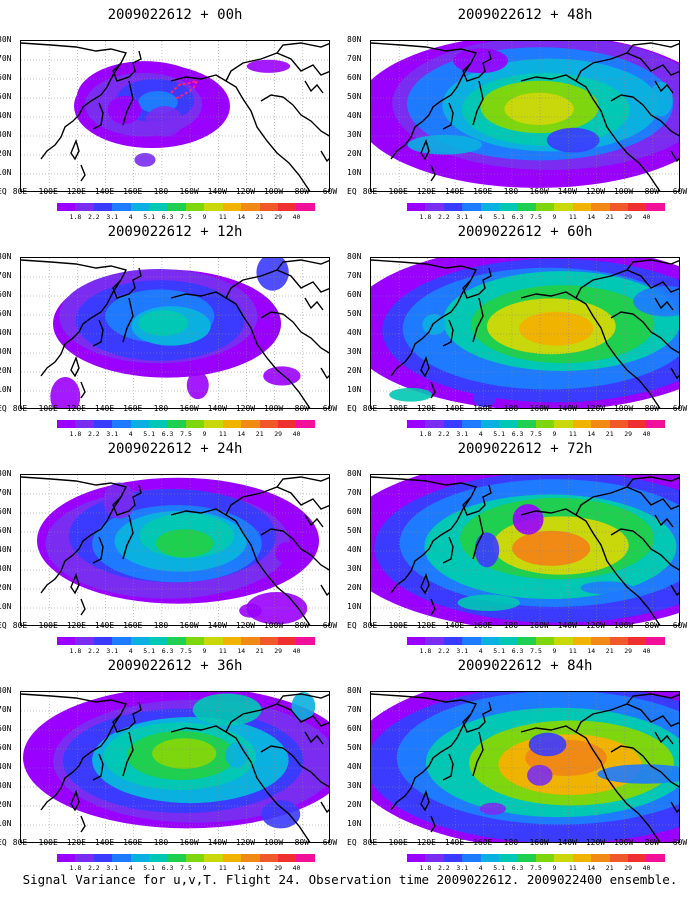 The height and width of the screenshot is (900, 700). What do you see at coordinates (370, 842) in the screenshot?
I see `longitude-label: 80E` at bounding box center [370, 842].